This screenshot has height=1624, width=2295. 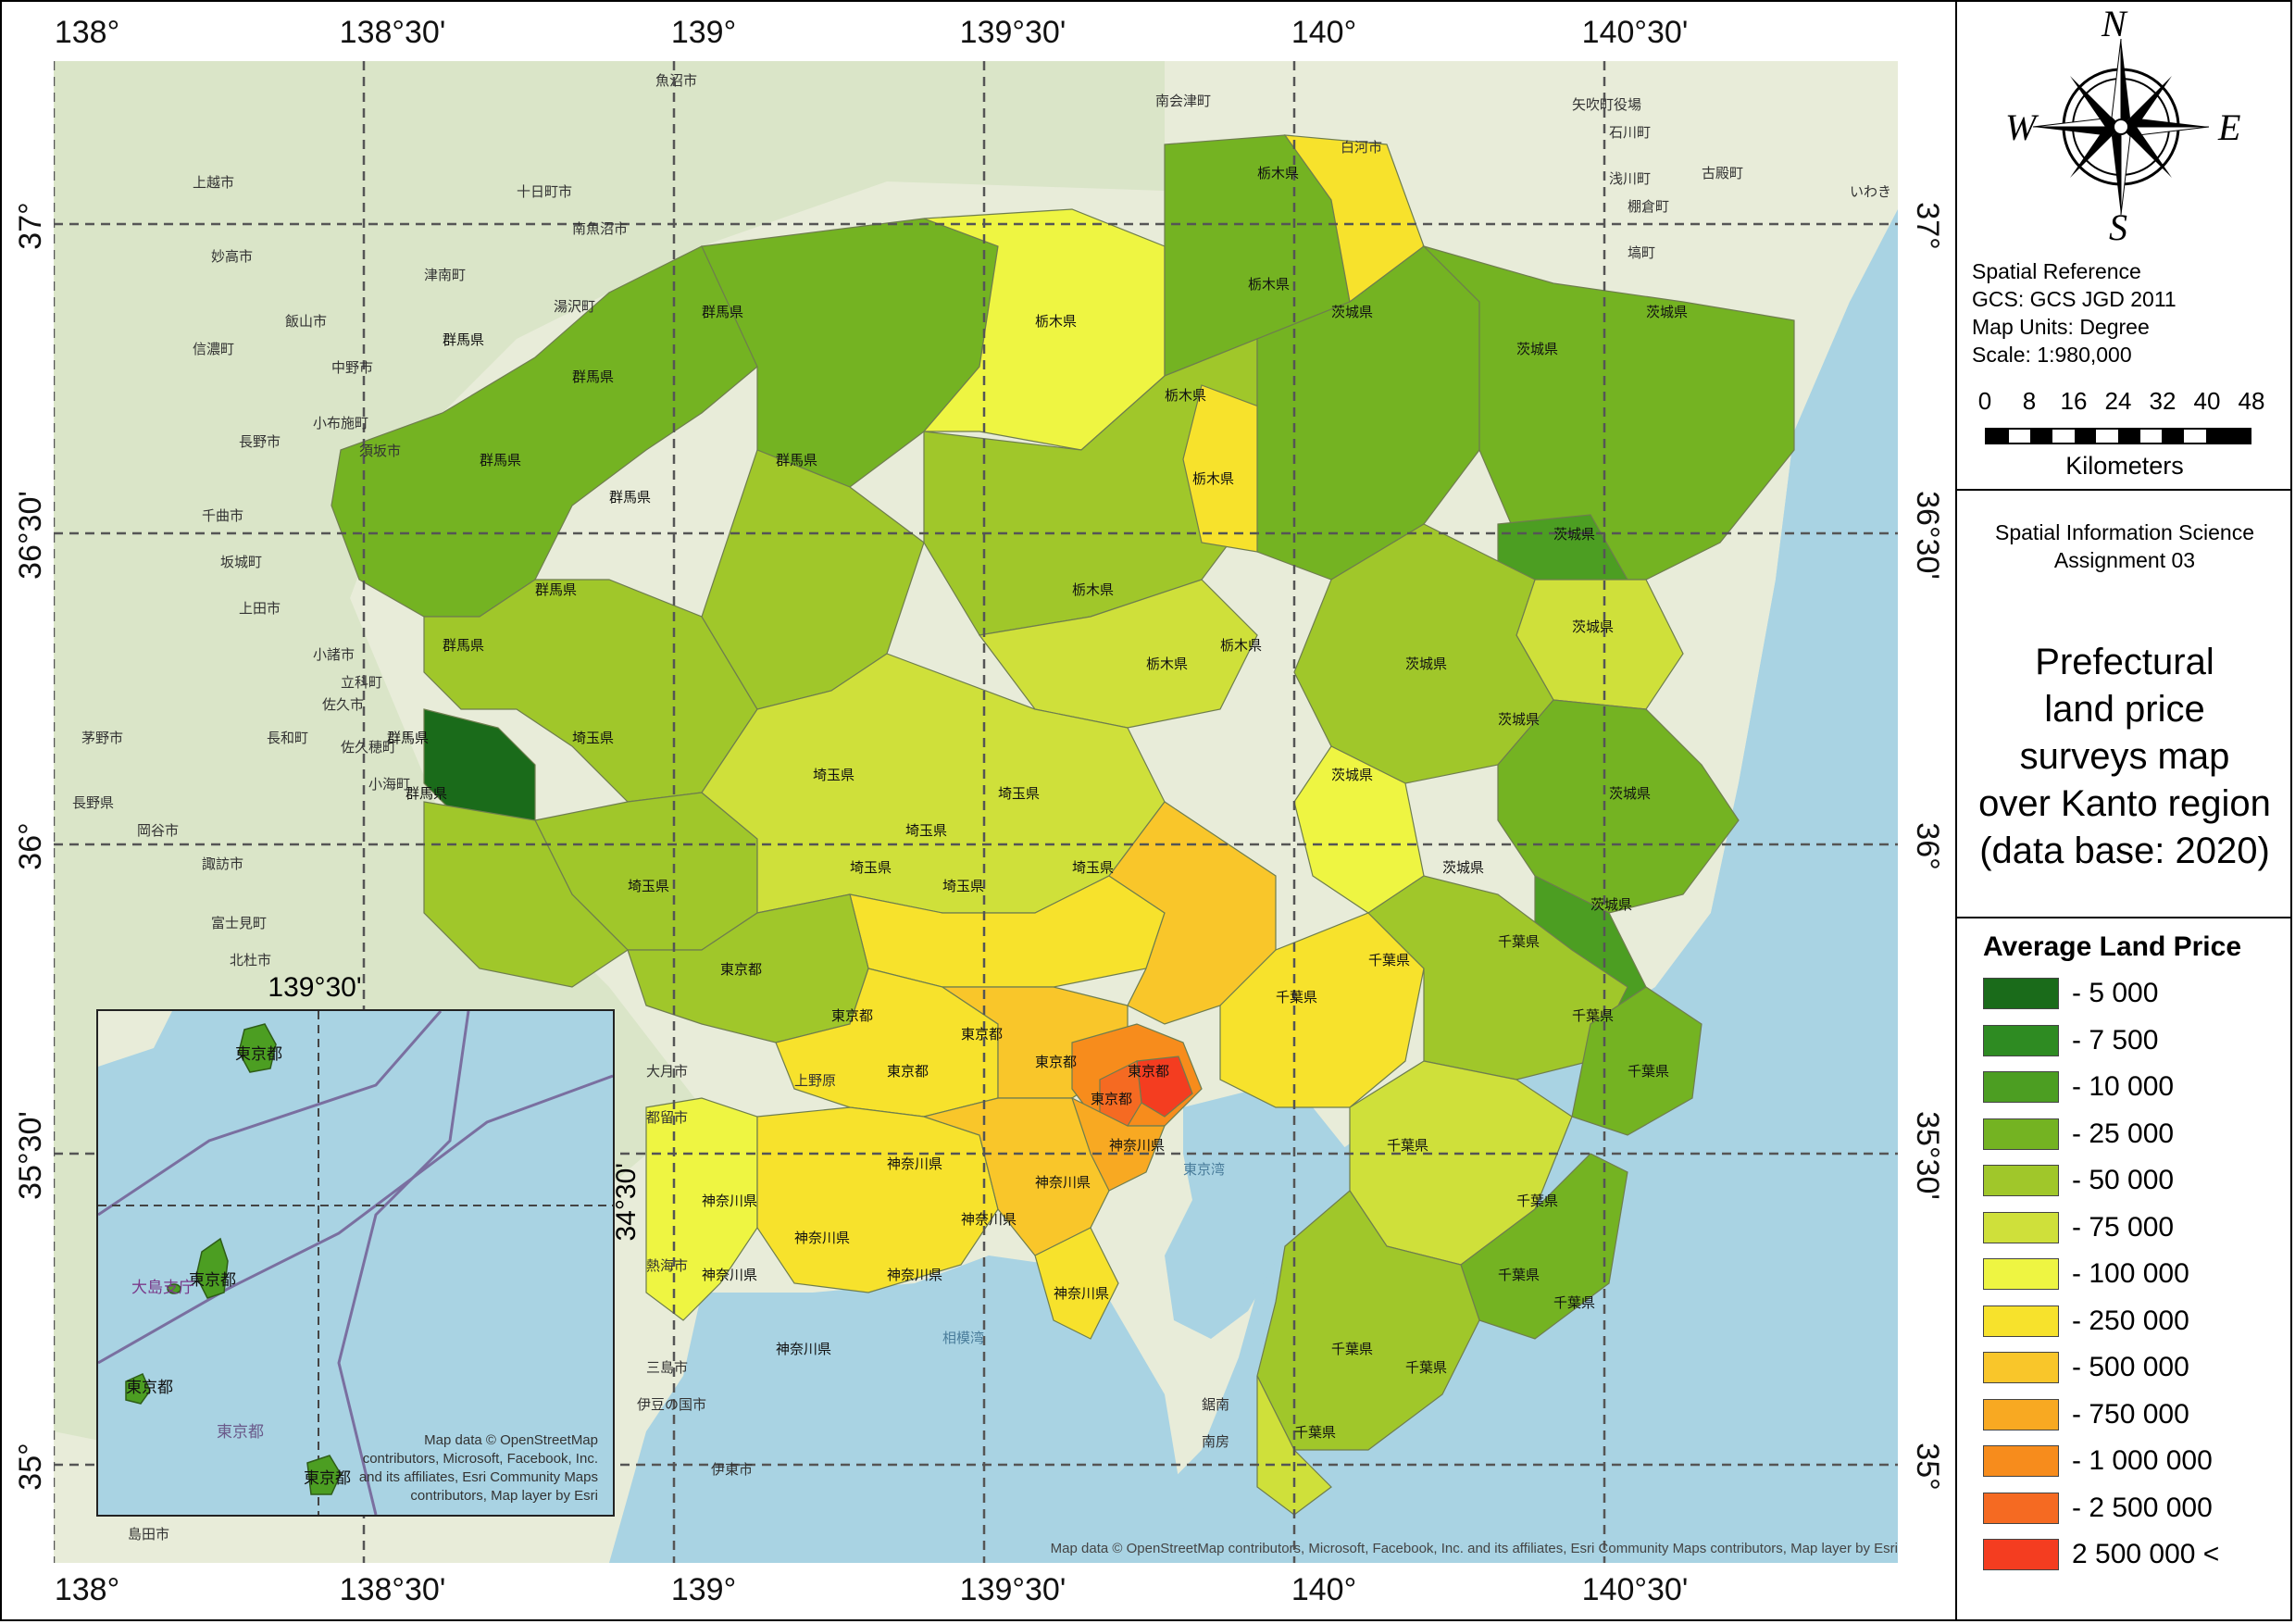 What do you see at coordinates (667, 1072) in the screenshot?
I see `place-label: 大月市` at bounding box center [667, 1072].